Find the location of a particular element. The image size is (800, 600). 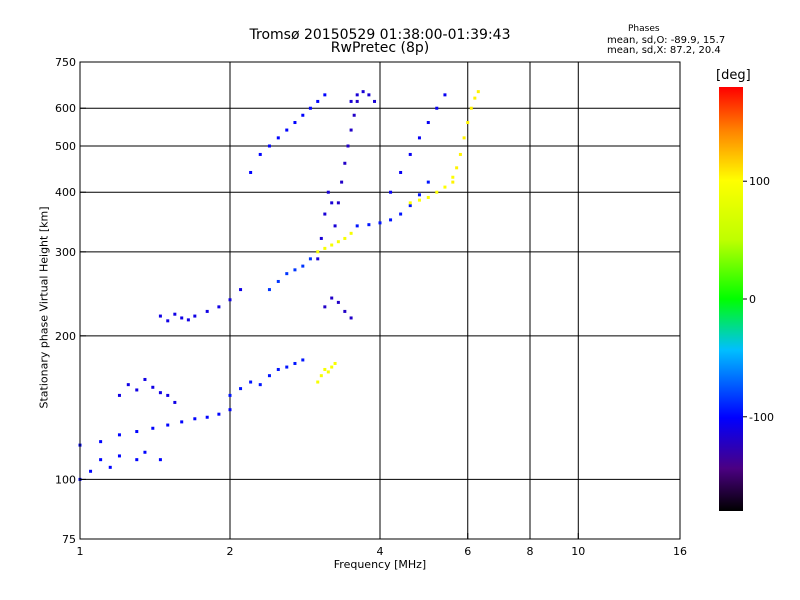

x-tick-label: 1 is located at coordinates (80, 551).